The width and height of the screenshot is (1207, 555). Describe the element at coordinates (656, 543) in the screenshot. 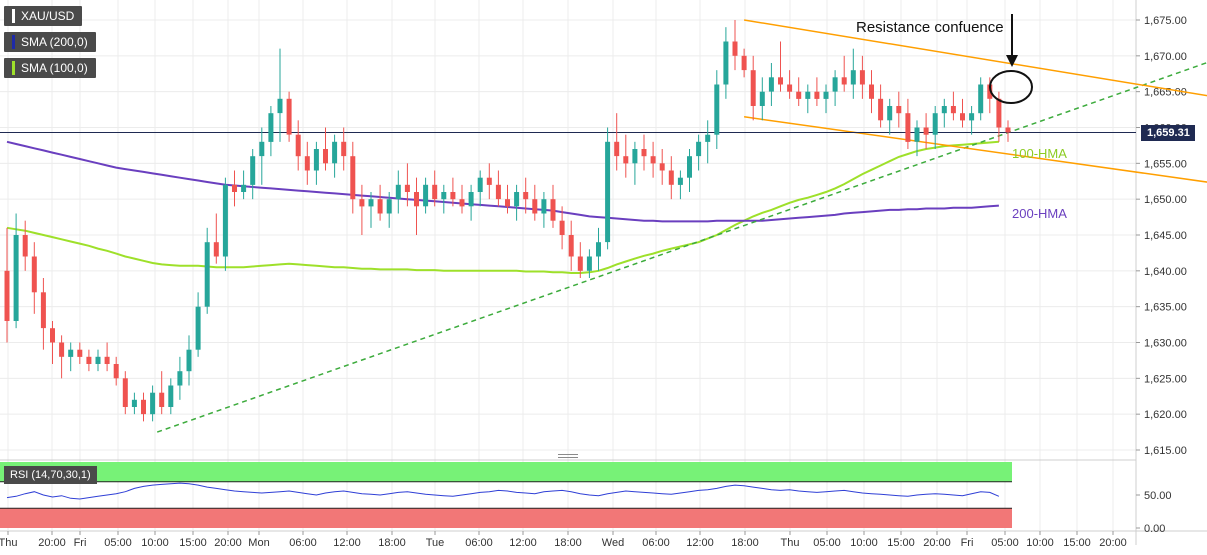

I see `time-tick-label: 06:00` at that location.